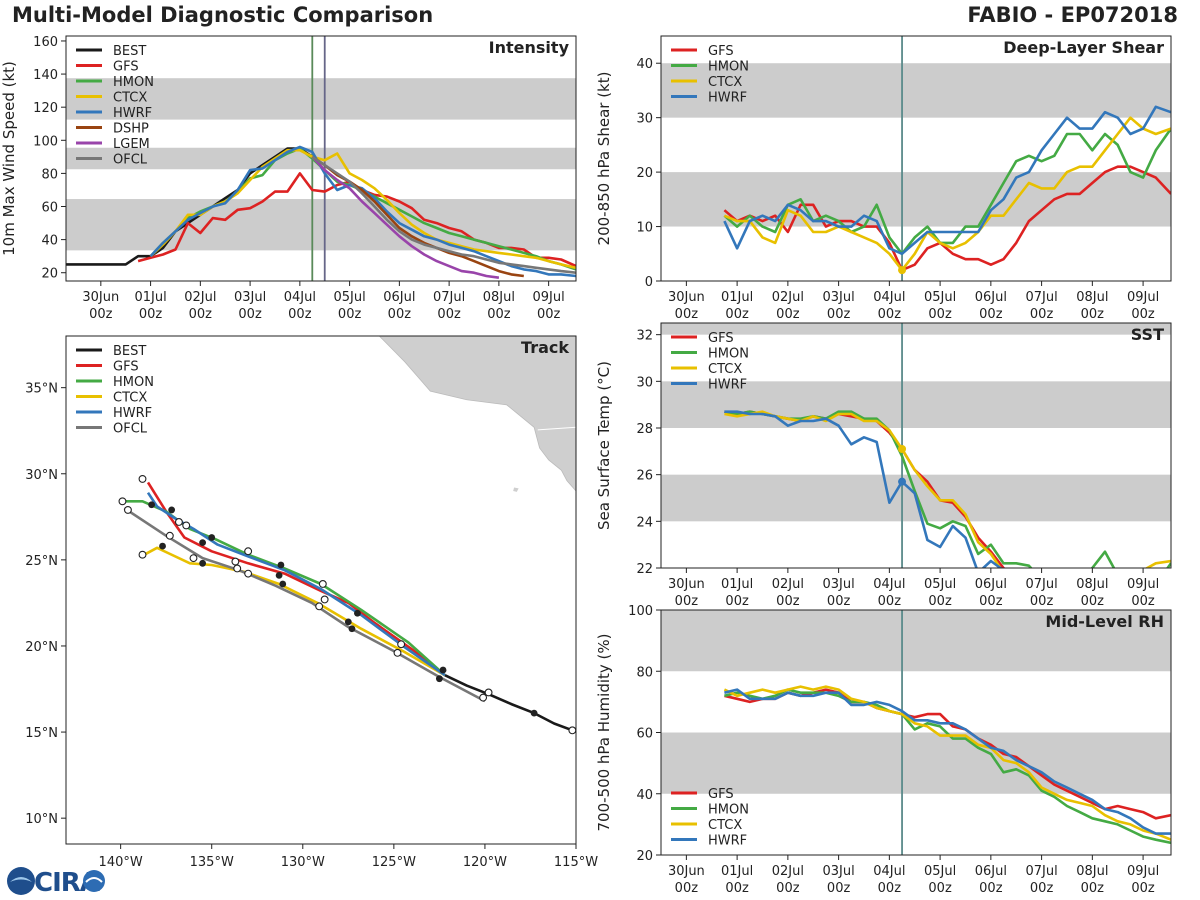 The height and width of the screenshot is (900, 1200). Describe the element at coordinates (644, 522) in the screenshot. I see `sst-ytick-label: 24` at that location.